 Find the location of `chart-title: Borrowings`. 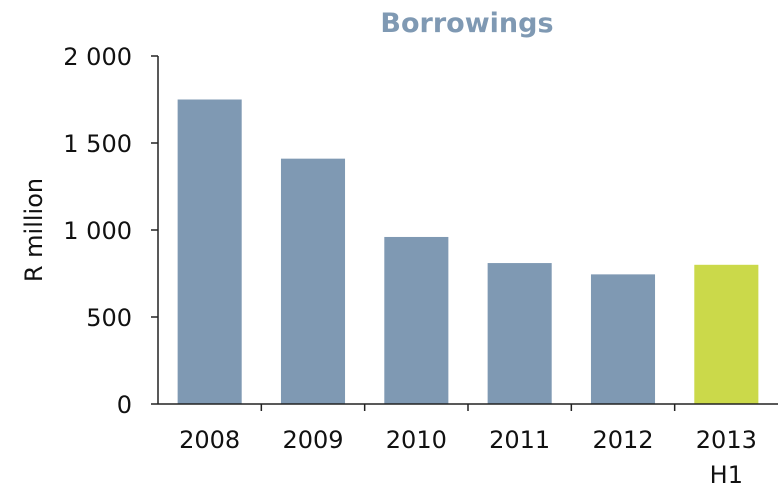

chart-title: Borrowings is located at coordinates (466, 23).